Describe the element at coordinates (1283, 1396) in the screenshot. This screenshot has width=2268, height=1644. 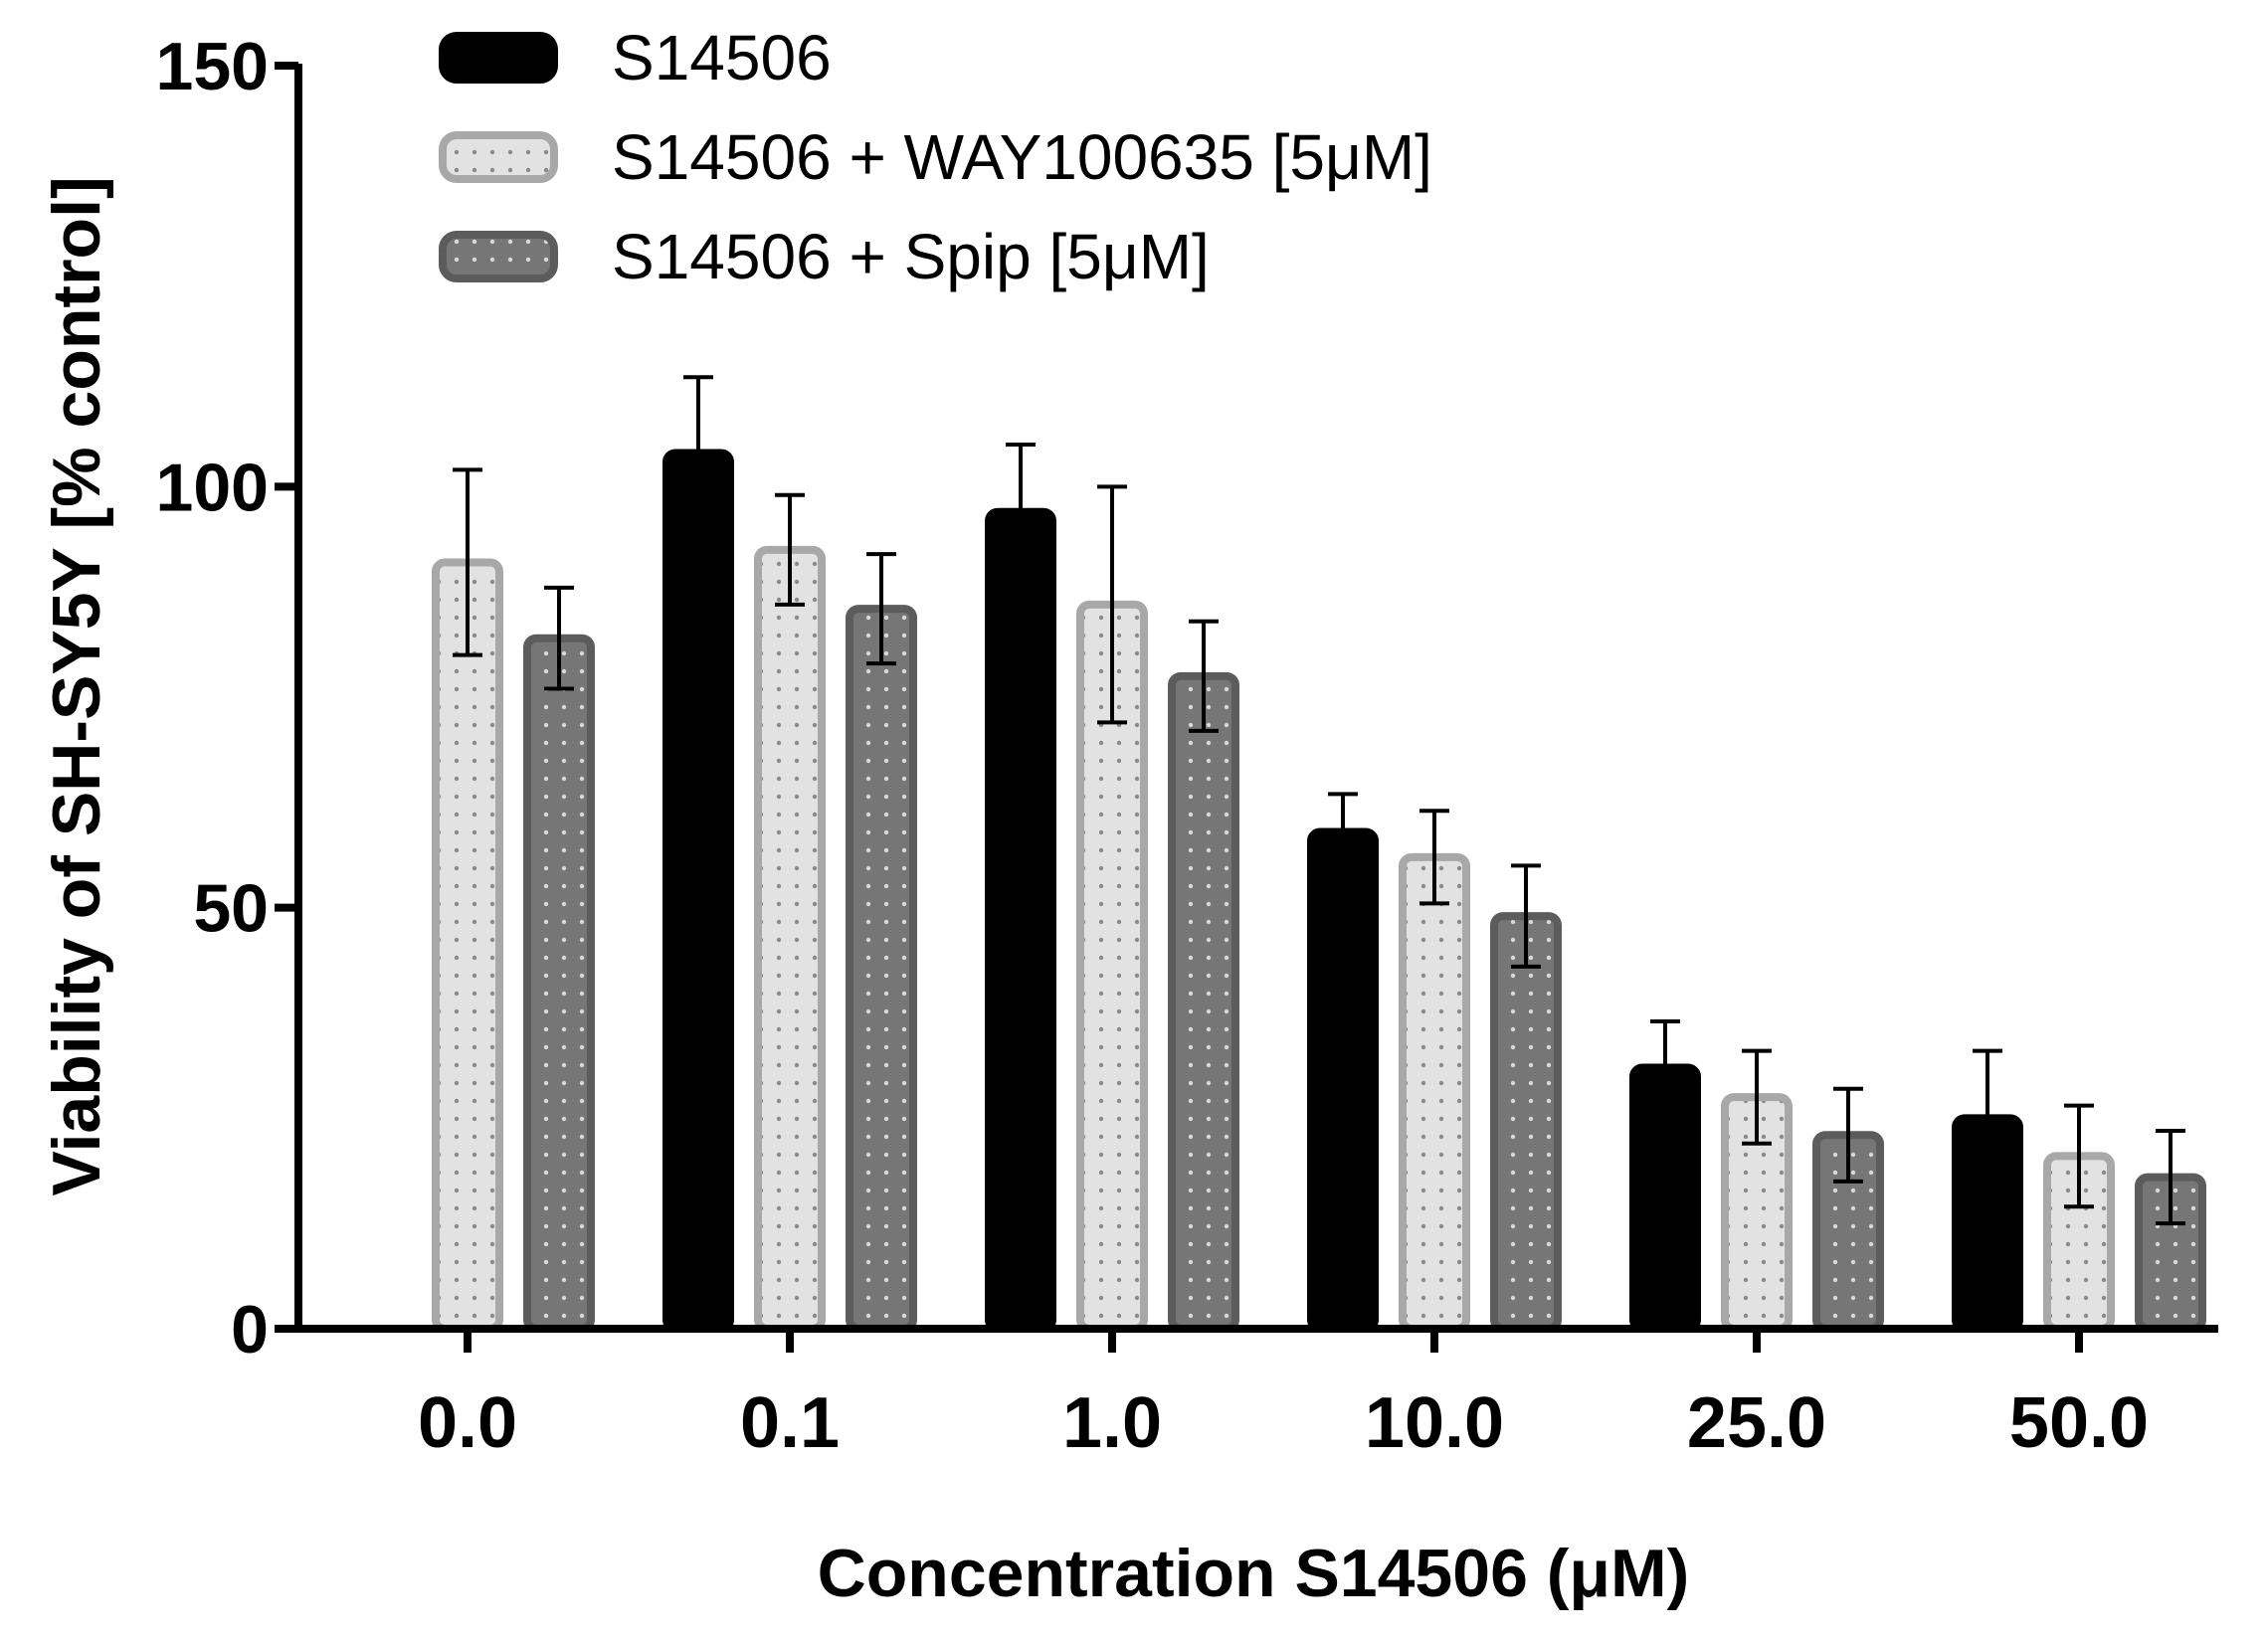
I see `x-ticks-layer: 0.0 0.1 1.0 10.0 25.0 50.0` at that location.